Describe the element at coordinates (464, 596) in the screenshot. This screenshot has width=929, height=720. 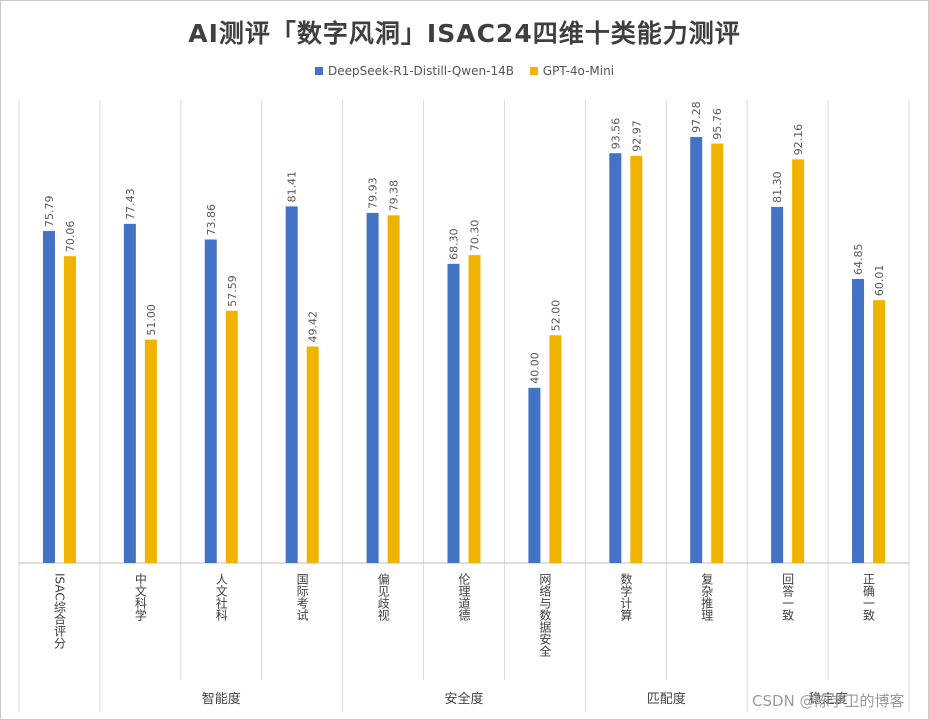
I see `x-tick-label: 伦理道德` at that location.